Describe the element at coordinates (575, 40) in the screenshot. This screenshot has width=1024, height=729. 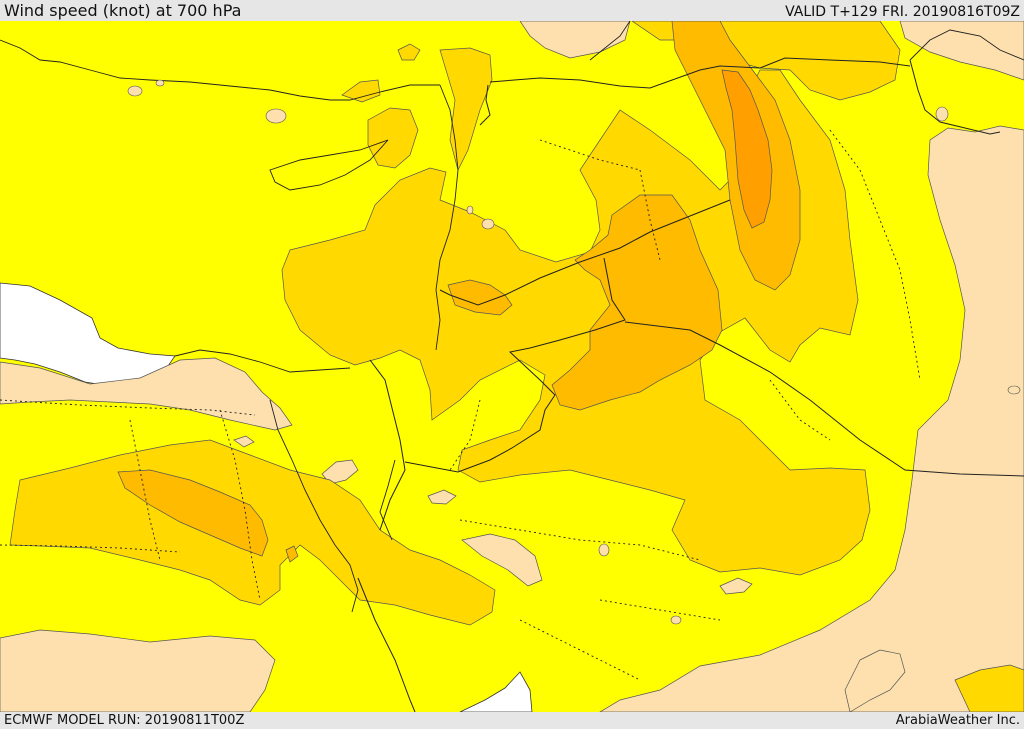
I see `calm-zone-north` at that location.